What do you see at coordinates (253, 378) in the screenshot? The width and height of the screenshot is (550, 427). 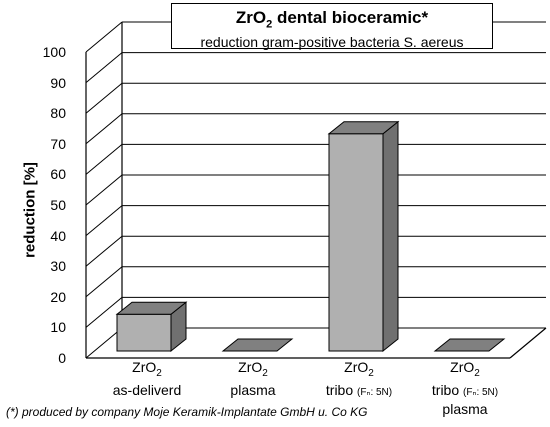 I see `x-tick-label: ZrO2 plasma` at bounding box center [253, 378].